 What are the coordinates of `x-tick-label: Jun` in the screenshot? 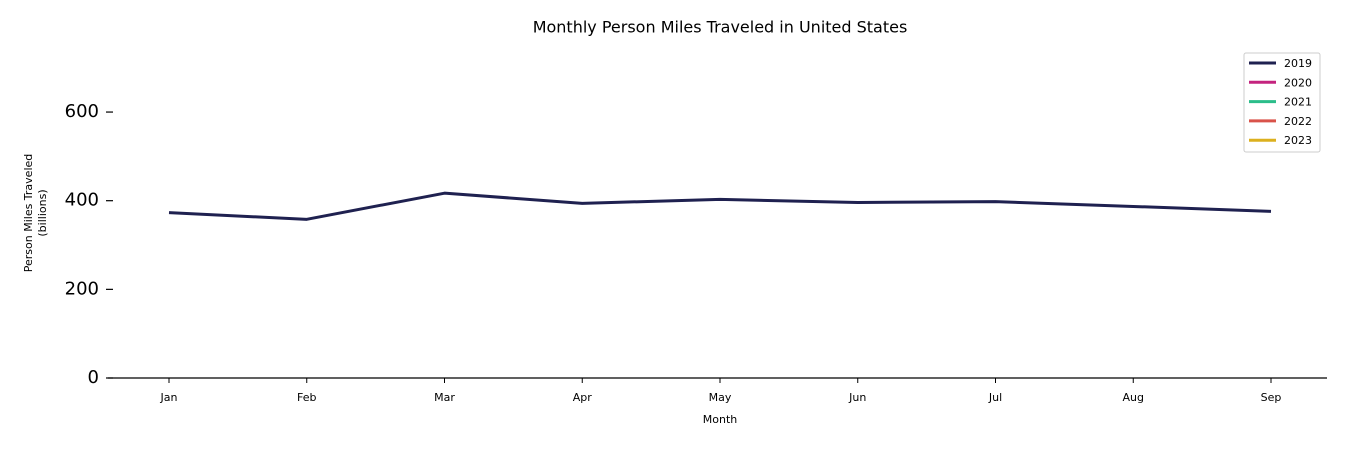 It's located at (857, 397).